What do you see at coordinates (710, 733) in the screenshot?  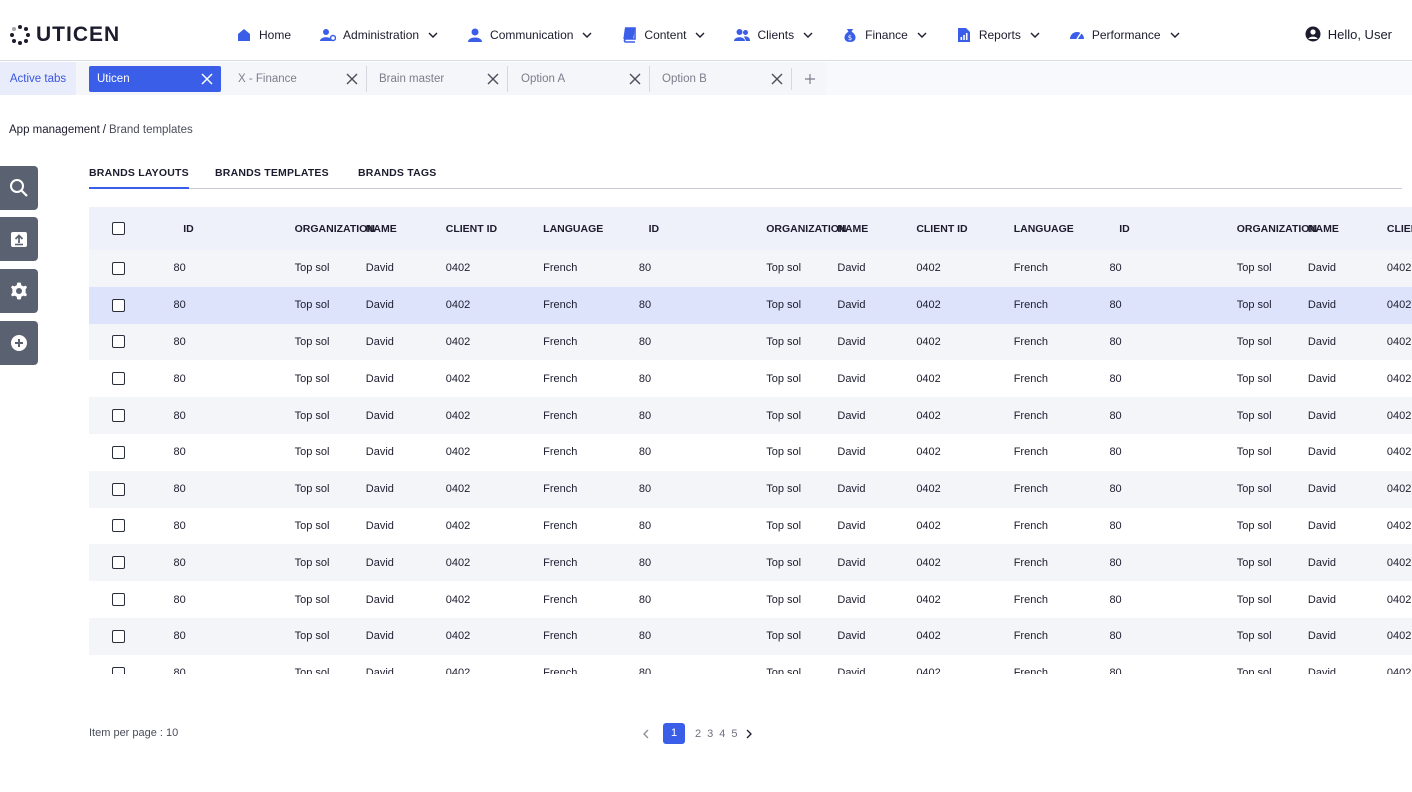 I see `page-3-button: 3` at bounding box center [710, 733].